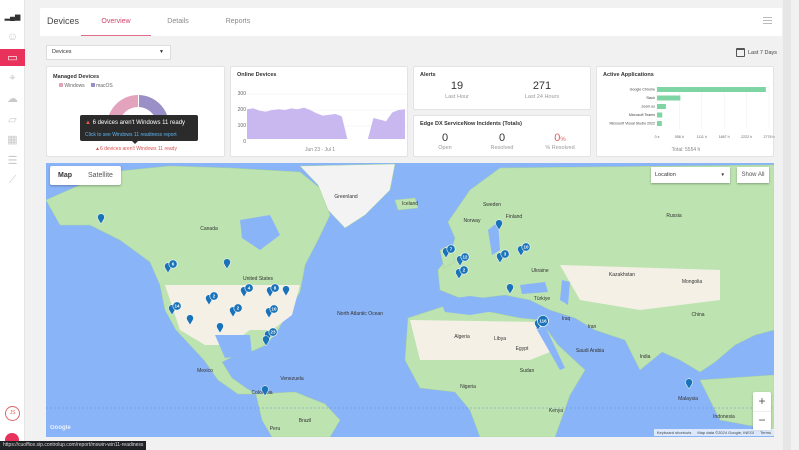 This screenshot has height=450, width=799. What do you see at coordinates (209, 229) in the screenshot?
I see `map-label: Canada` at bounding box center [209, 229].